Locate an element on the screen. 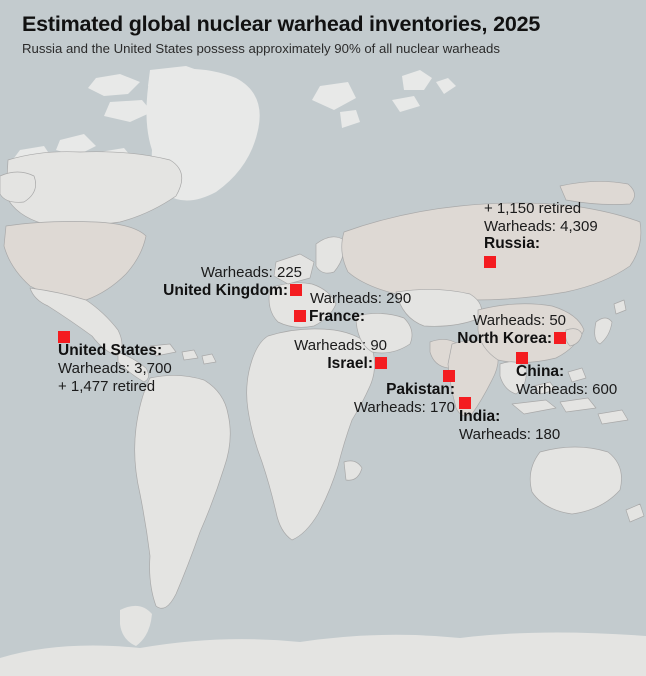 The height and width of the screenshot is (676, 646). marker-united-kingdom is located at coordinates (296, 289).